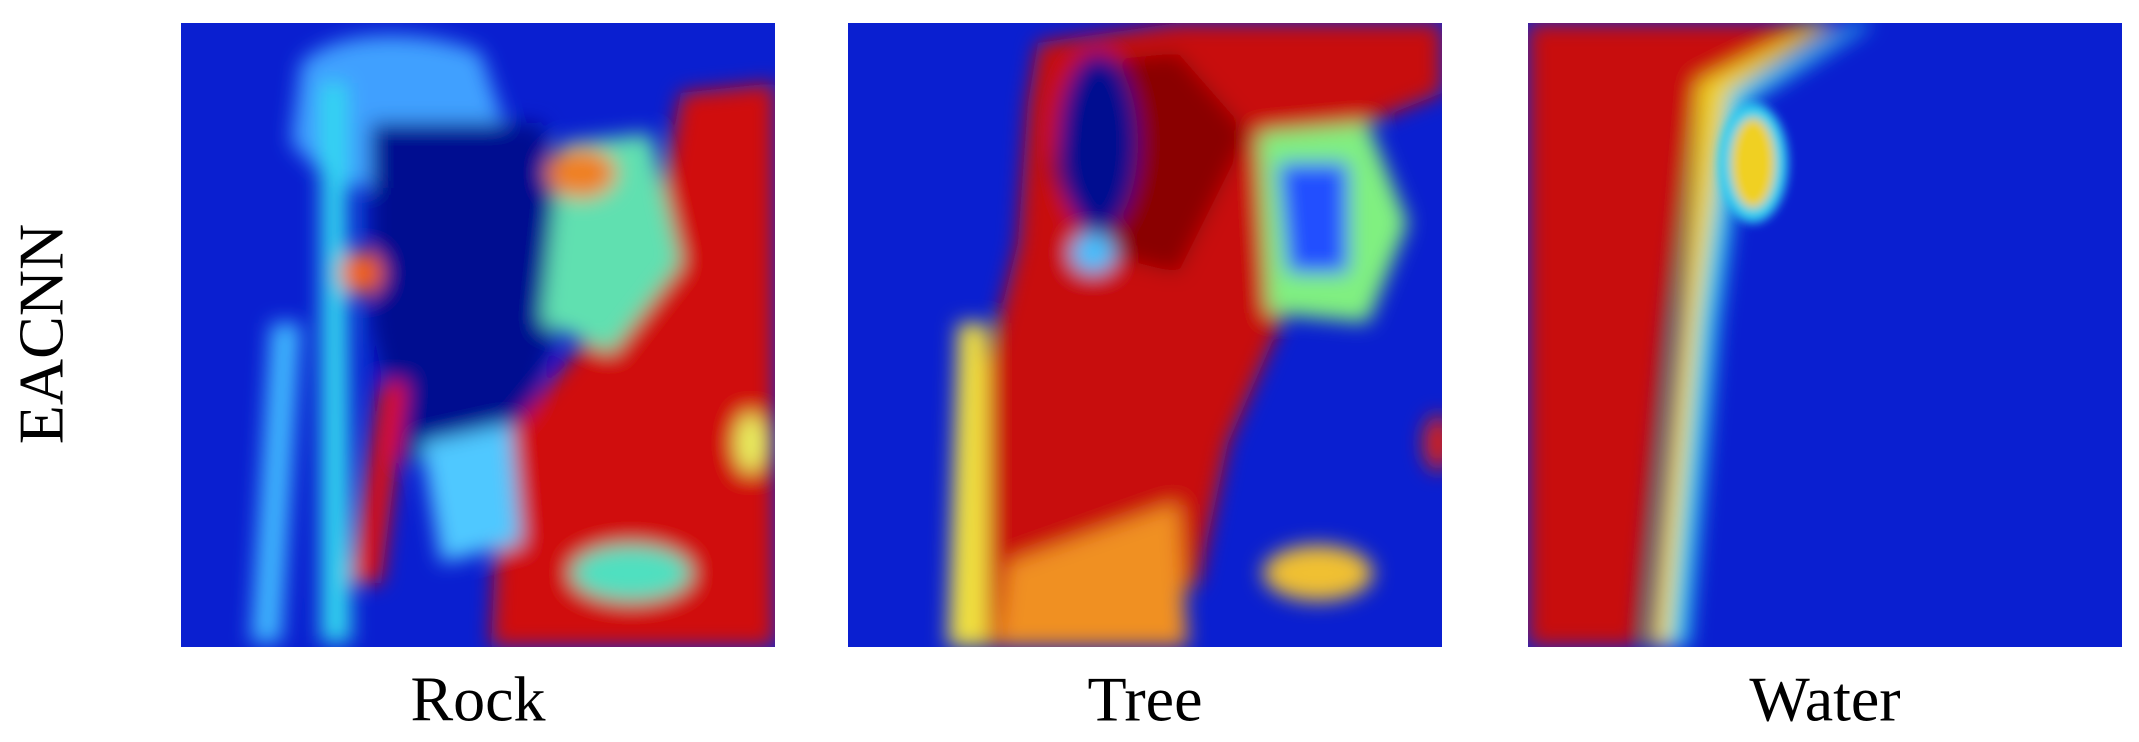  Describe the element at coordinates (41, 334) in the screenshot. I see `row-label: EACNN` at that location.